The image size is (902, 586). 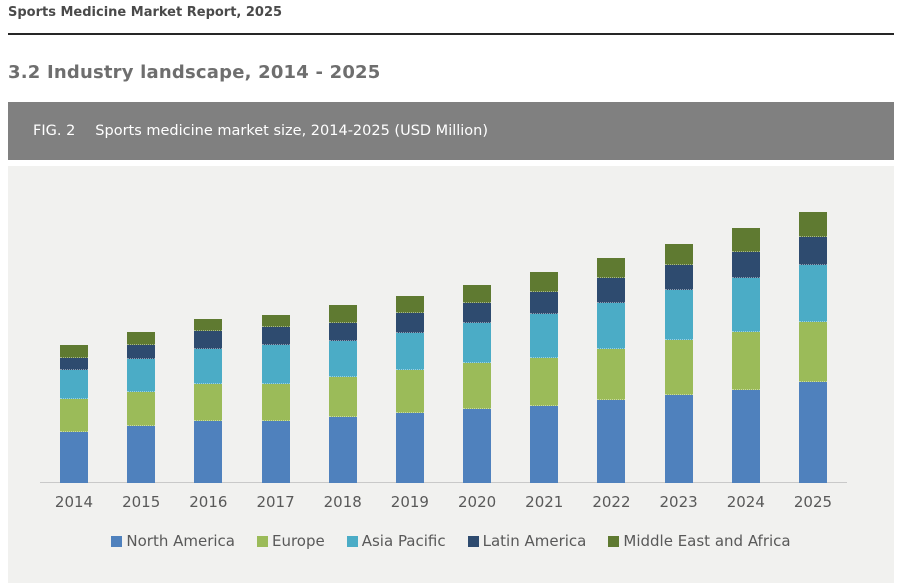 I want to click on bar-2018, so click(x=342, y=394).